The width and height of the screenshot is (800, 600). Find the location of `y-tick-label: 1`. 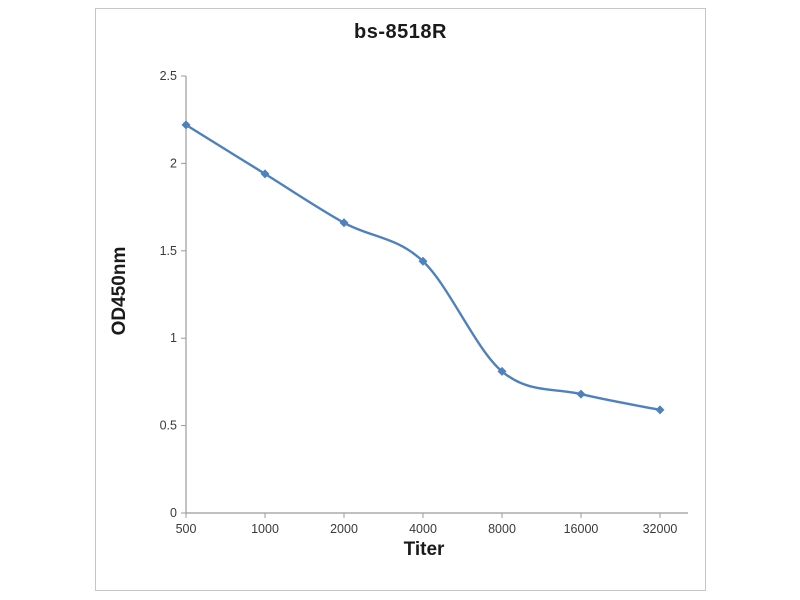

y-tick-label: 1 is located at coordinates (173, 338).